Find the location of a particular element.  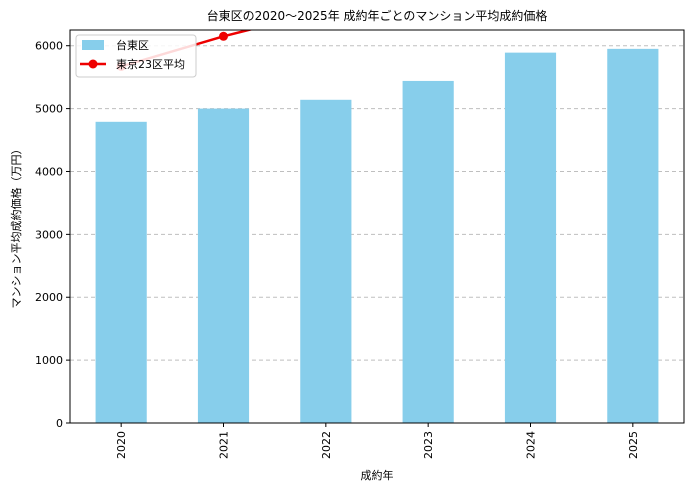

y-tick-label: 2000 is located at coordinates (49, 297).